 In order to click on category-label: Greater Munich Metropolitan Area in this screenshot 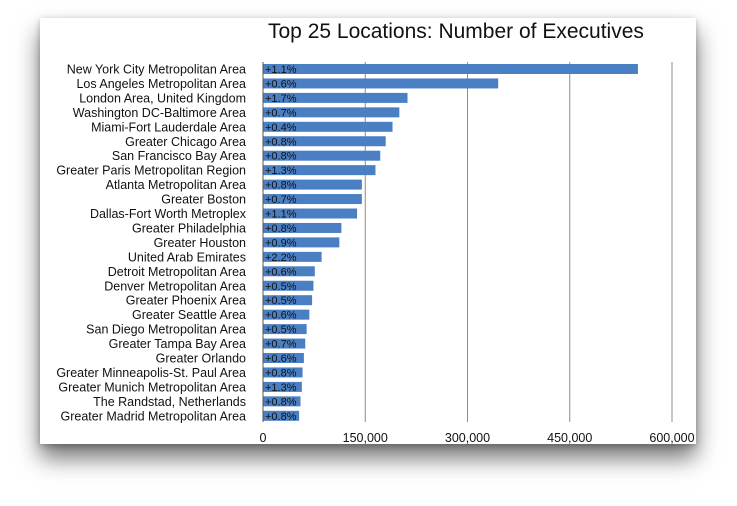, I will do `click(152, 387)`.